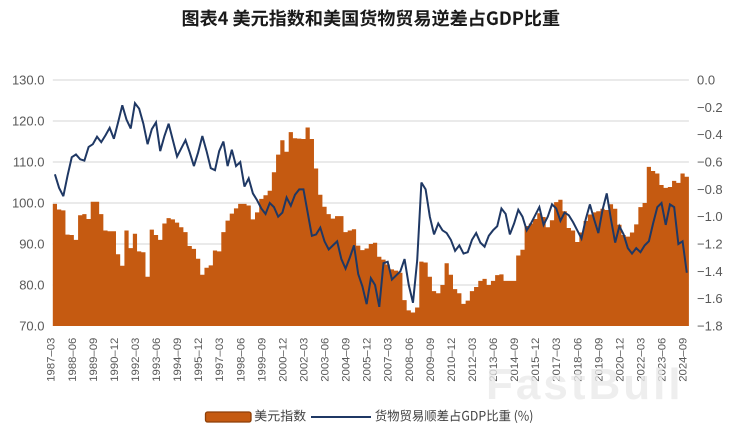 Image resolution: width=738 pixels, height=445 pixels. I want to click on svg-text: 2015–12, so click(536, 360).